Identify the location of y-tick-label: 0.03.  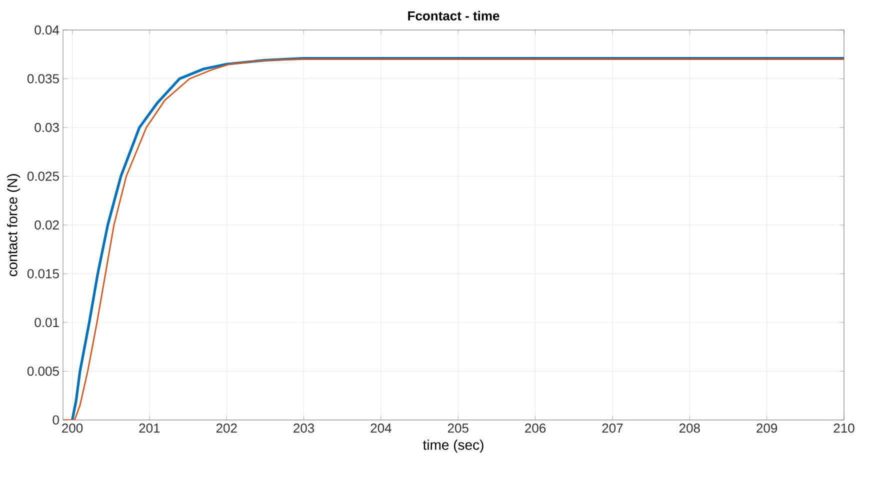
(46, 127).